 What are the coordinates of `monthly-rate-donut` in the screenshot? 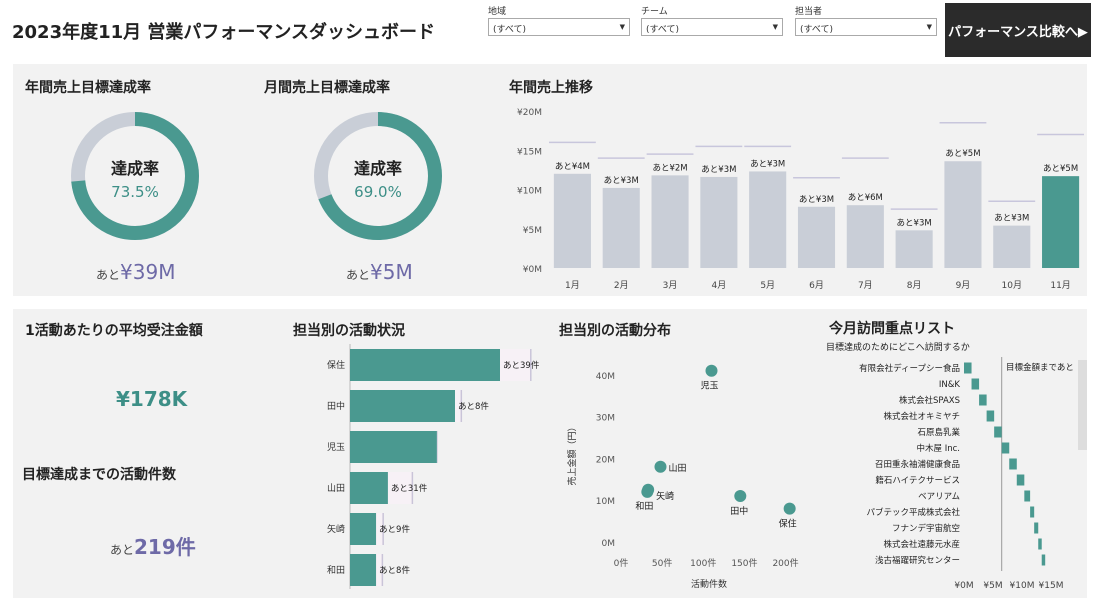 It's located at (378, 176).